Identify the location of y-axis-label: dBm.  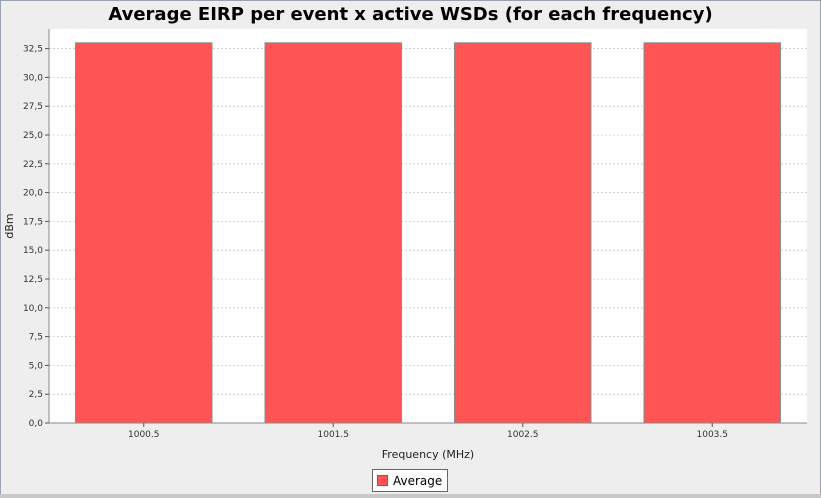
(9, 225).